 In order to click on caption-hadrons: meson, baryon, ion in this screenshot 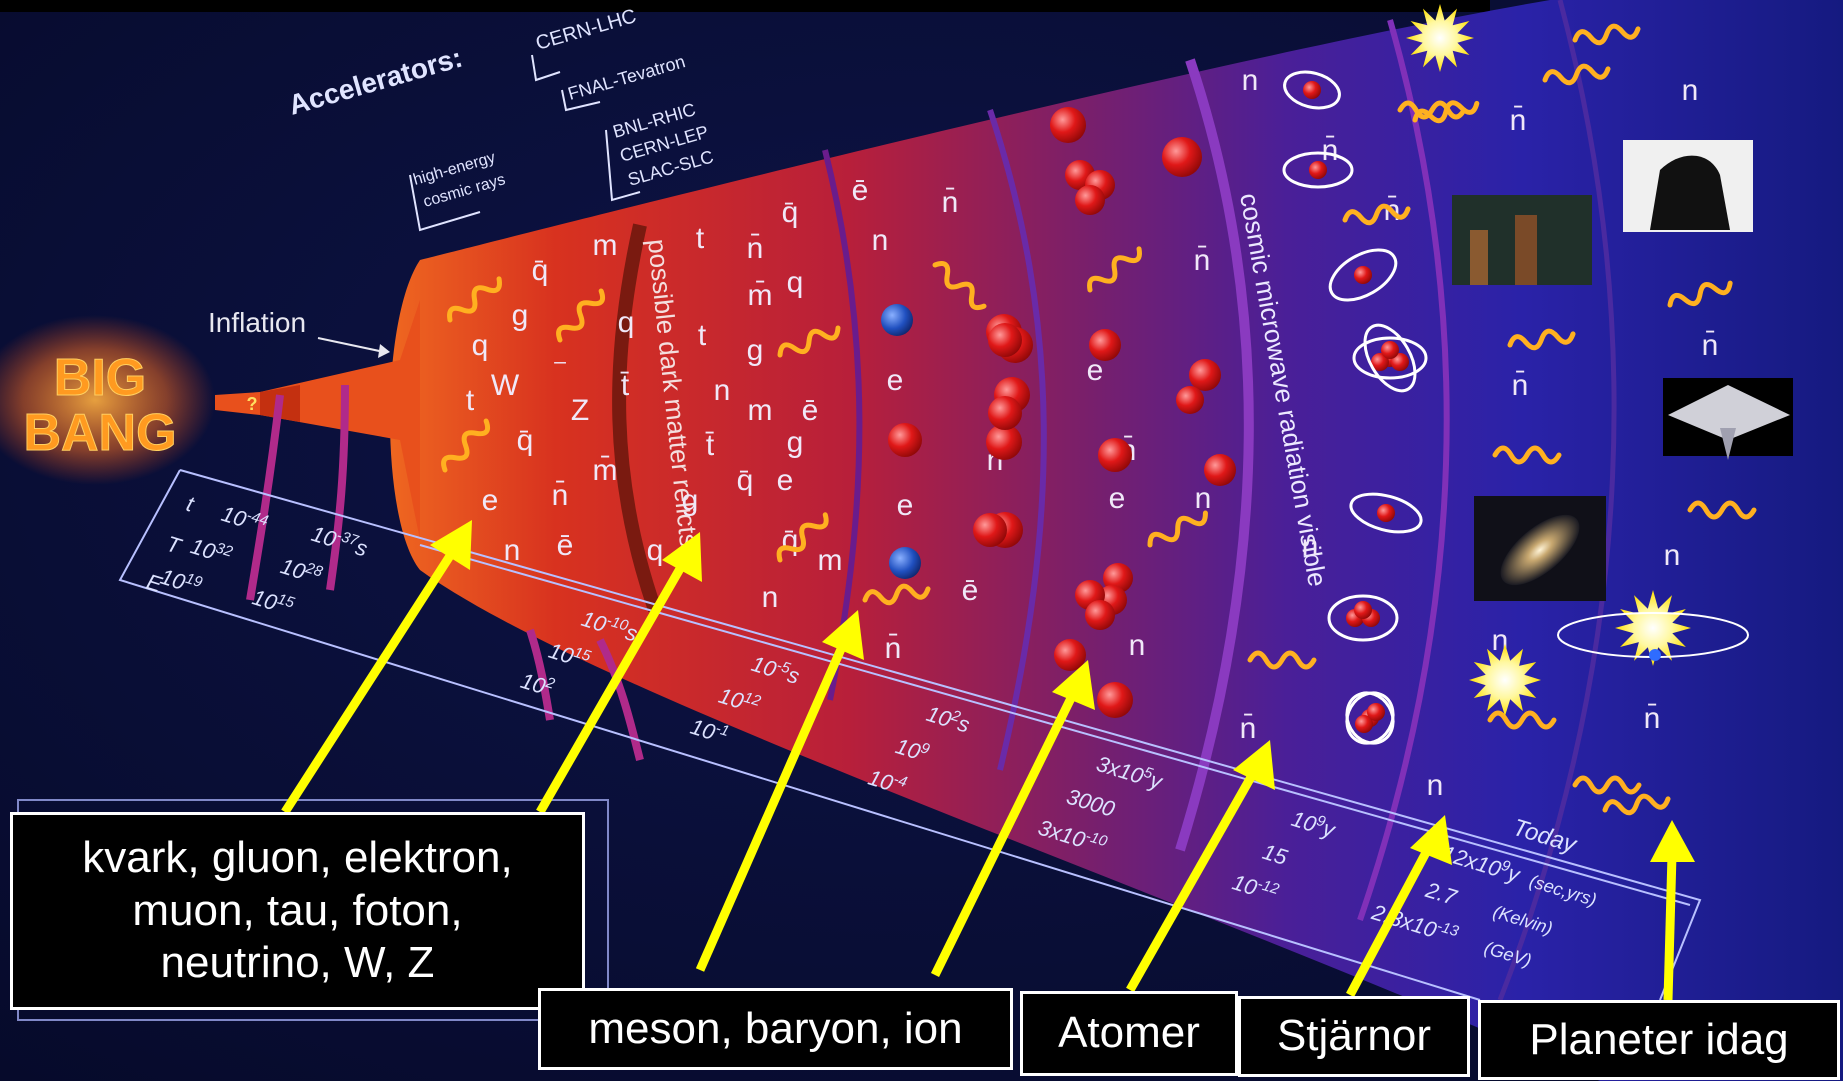, I will do `click(775, 1029)`.